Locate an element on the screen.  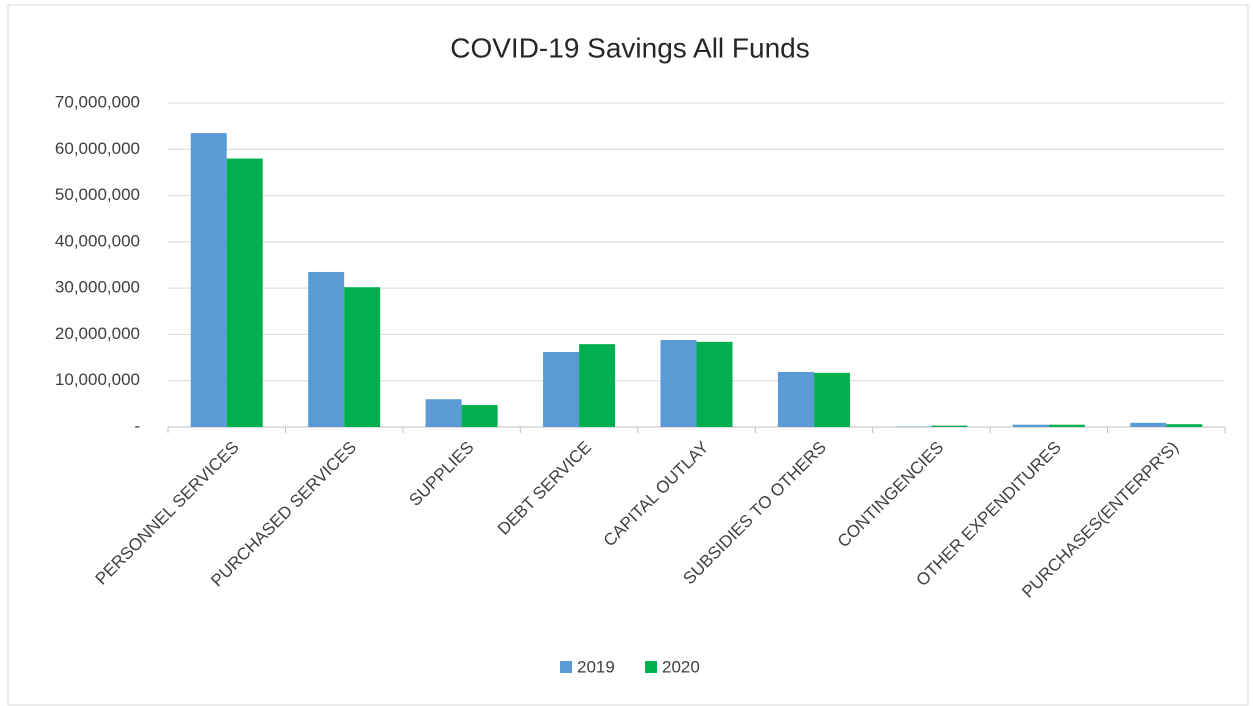
y-tick-label: 10,000,000 is located at coordinates (97, 379).